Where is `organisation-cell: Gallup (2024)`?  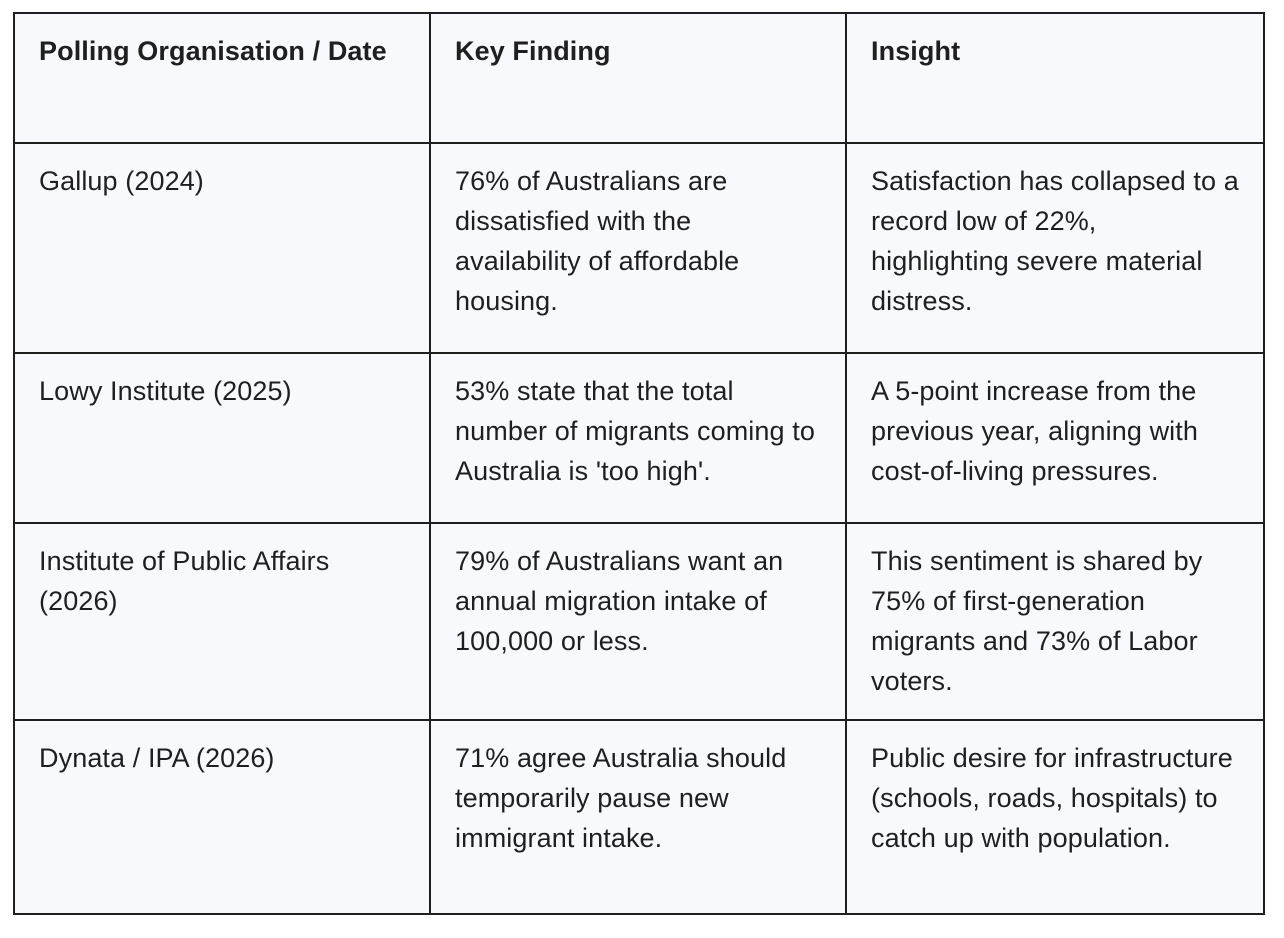 organisation-cell: Gallup (2024) is located at coordinates (222, 248).